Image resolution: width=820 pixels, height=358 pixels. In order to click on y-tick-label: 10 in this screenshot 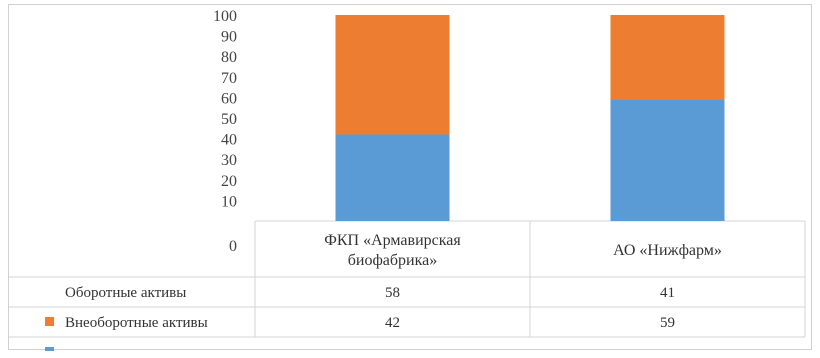, I will do `click(229, 201)`.